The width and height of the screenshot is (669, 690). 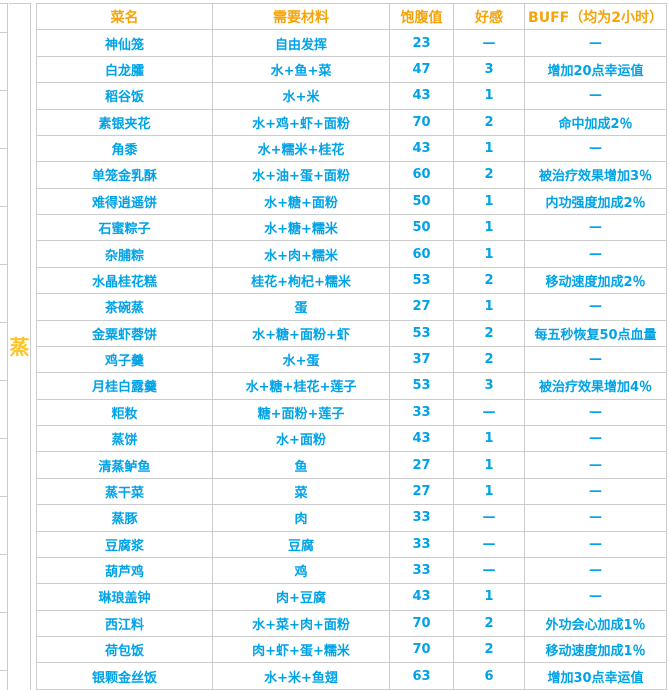 I want to click on table-row: 银颗金丝饭 水+米+鱼翅 63 6 增加30点幸运值, so click(x=351, y=676).